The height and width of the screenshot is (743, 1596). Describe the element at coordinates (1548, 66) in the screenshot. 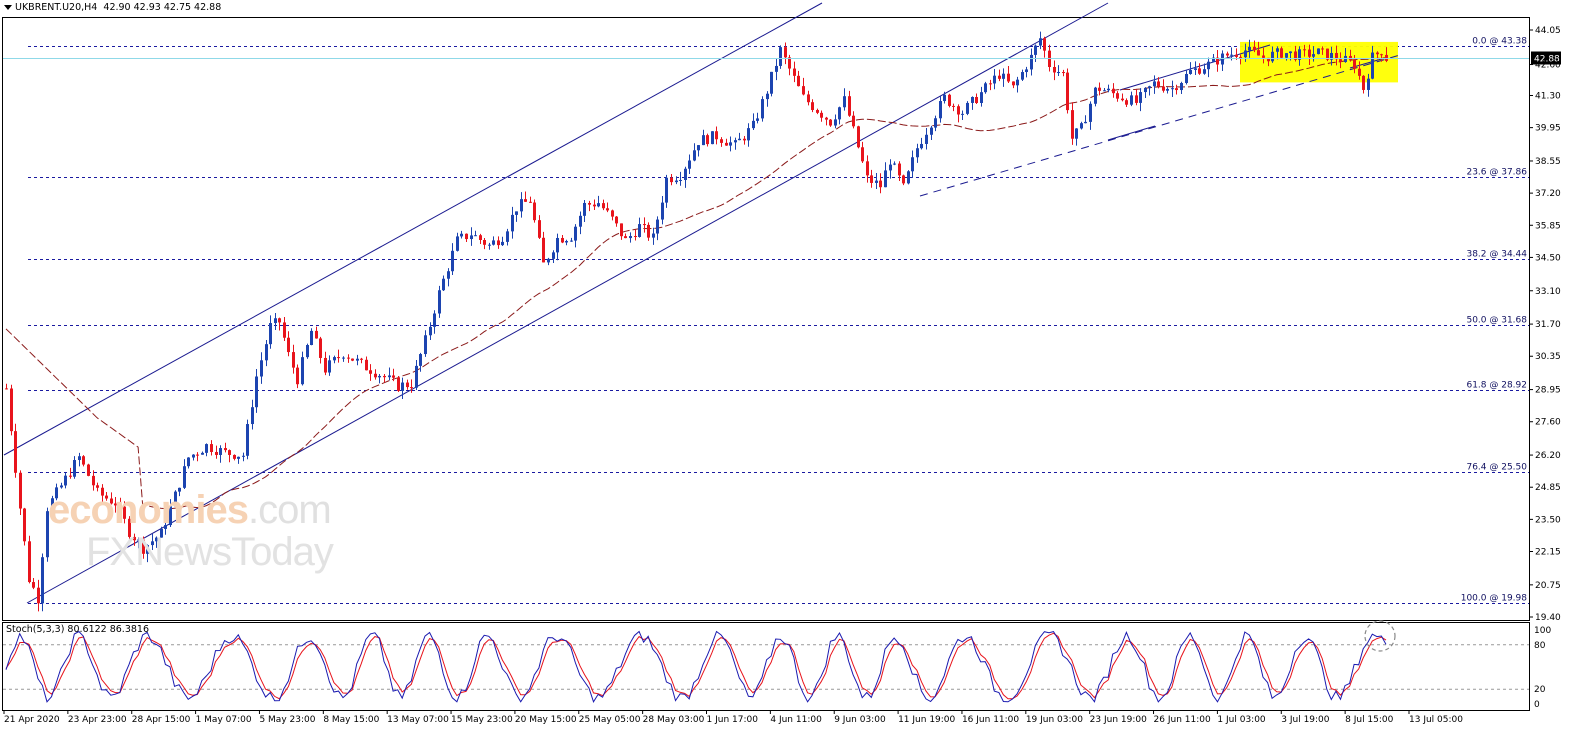

I see `price-tick-label: 42.60` at that location.